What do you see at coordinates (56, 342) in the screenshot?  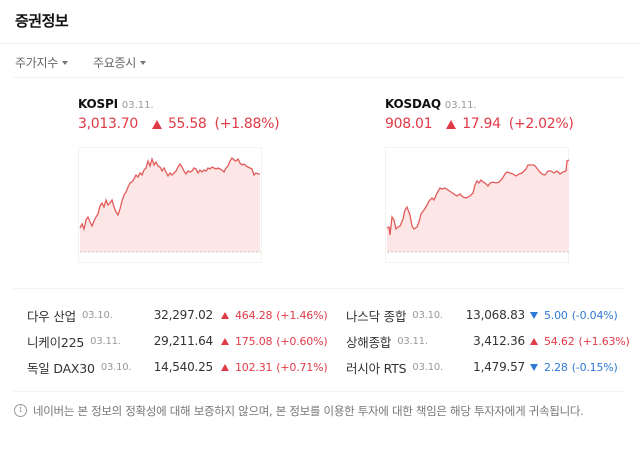 I see `world-name: 니케이225` at bounding box center [56, 342].